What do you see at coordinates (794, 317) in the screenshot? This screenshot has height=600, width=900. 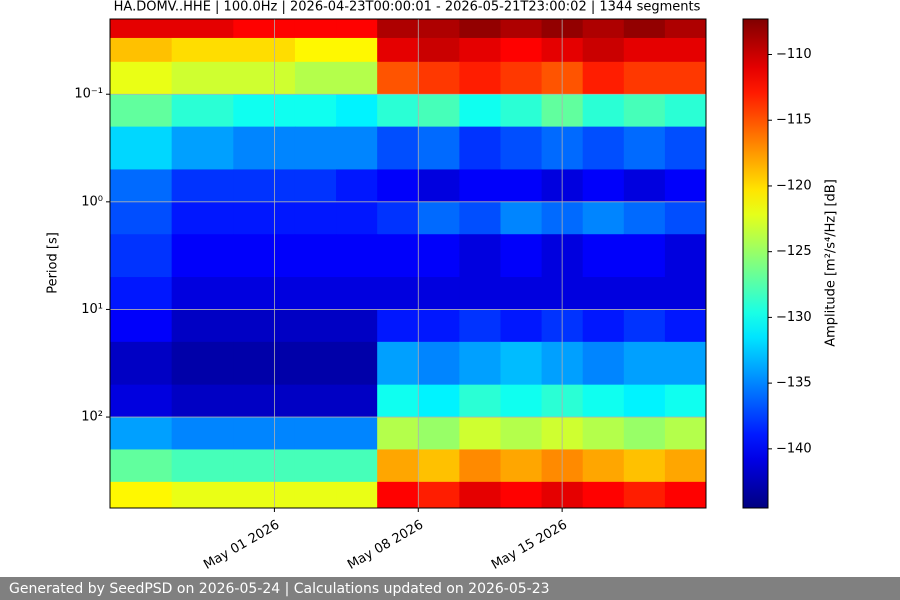 I see `colorbar-tick-label: −130` at bounding box center [794, 317].